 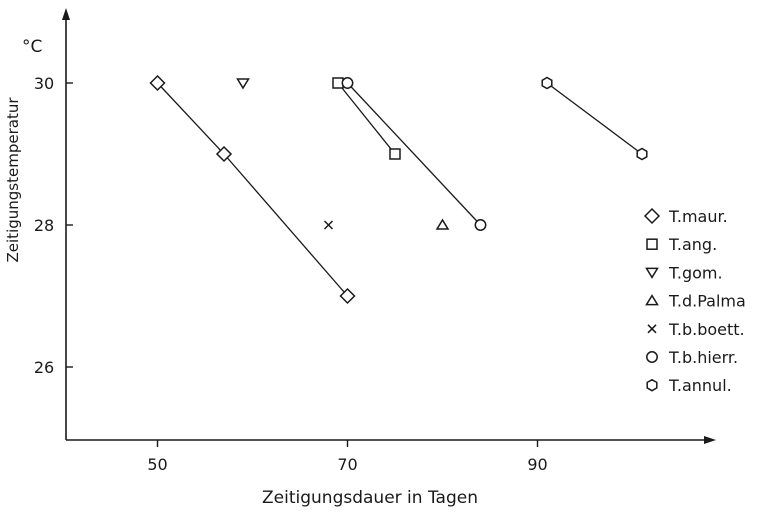 I want to click on legend-label: T.annul., so click(x=700, y=385).